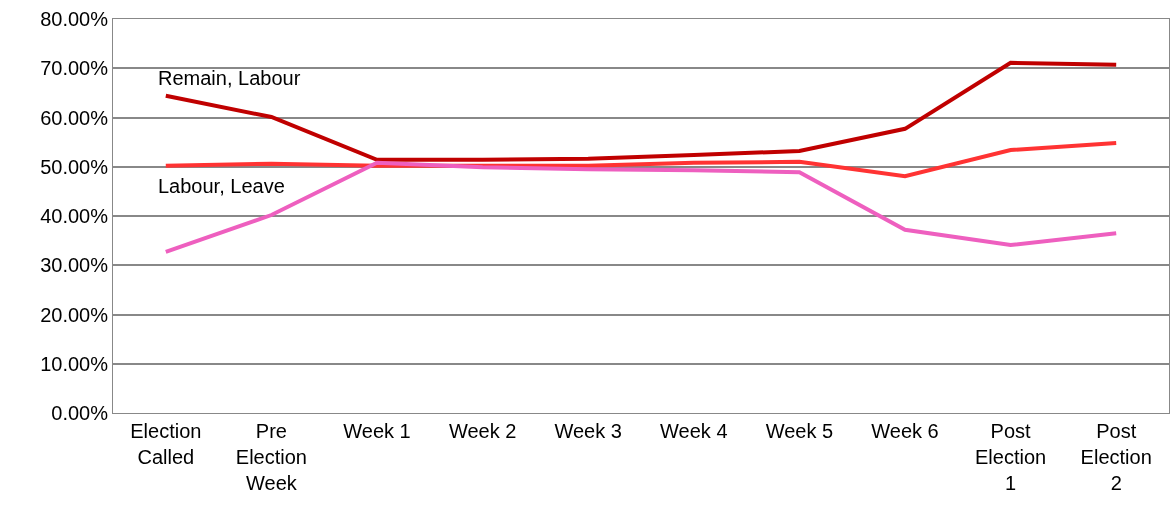  I want to click on x-tick-label: Election Called, so click(166, 444).